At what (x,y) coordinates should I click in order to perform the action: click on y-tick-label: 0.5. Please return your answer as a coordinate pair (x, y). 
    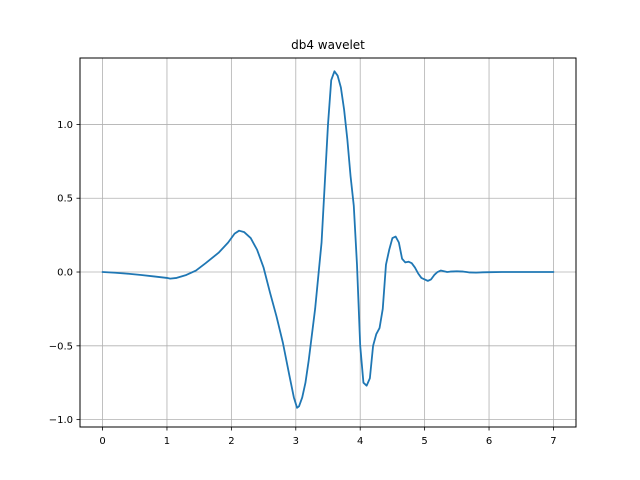
    Looking at the image, I should click on (65, 199).